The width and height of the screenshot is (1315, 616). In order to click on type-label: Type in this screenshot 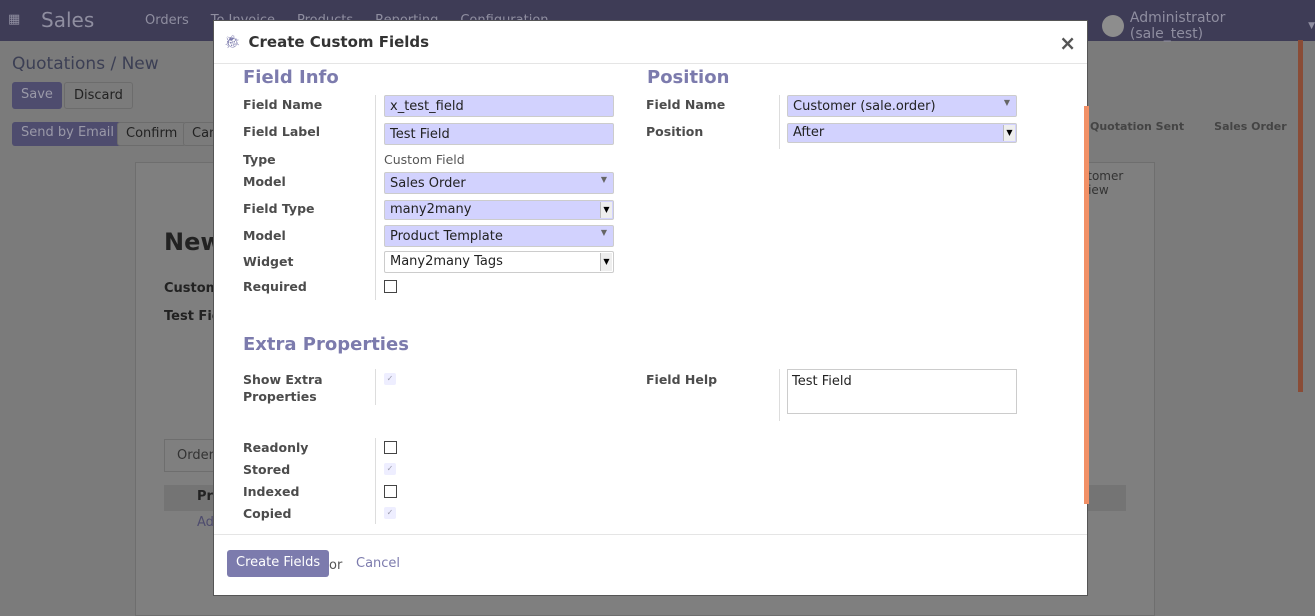, I will do `click(259, 159)`.